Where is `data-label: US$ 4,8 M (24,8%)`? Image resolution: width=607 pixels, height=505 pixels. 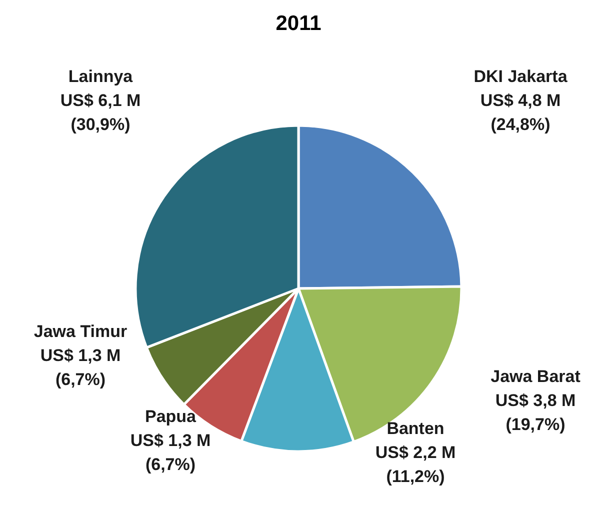
data-label: US$ 4,8 M (24,8%) is located at coordinates (520, 112).